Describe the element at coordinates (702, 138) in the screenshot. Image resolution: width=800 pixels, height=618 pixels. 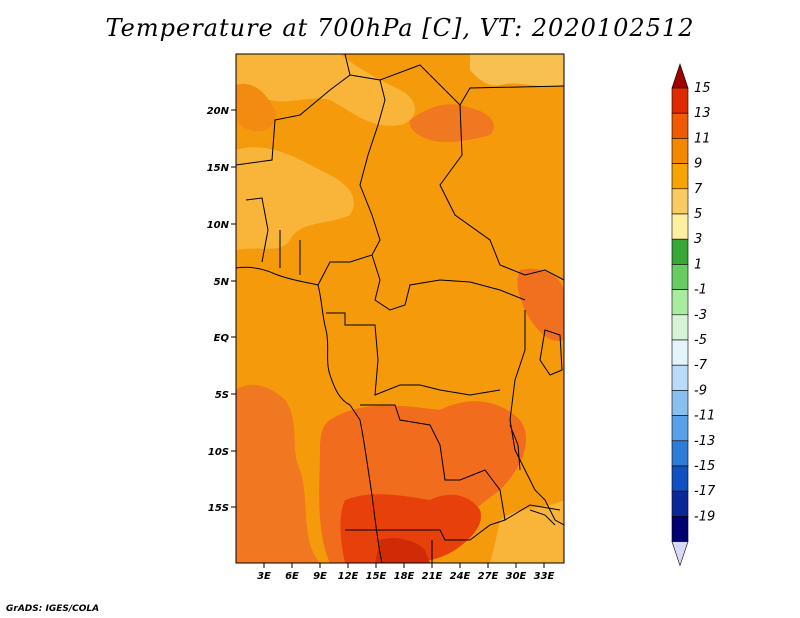
I see `colorbar-label: 11` at that location.